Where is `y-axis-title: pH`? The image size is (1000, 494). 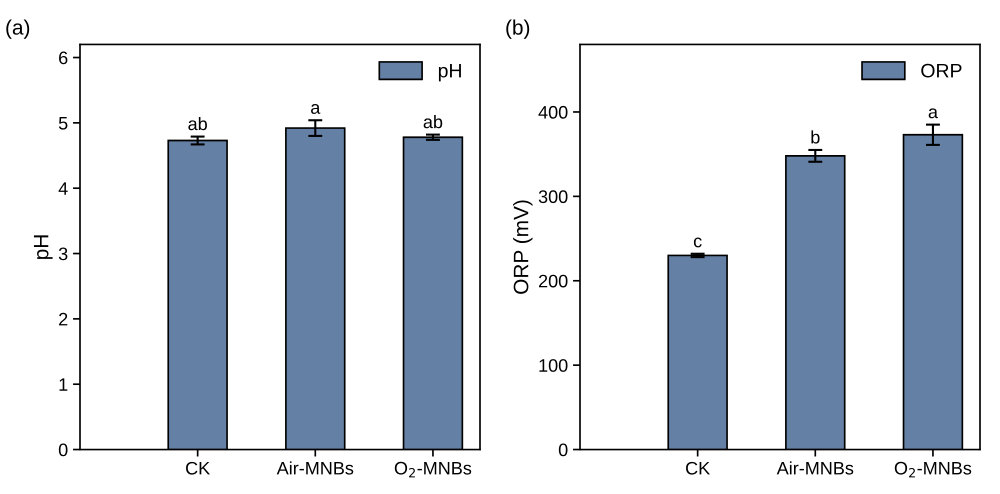 y-axis-title: pH is located at coordinates (43, 247).